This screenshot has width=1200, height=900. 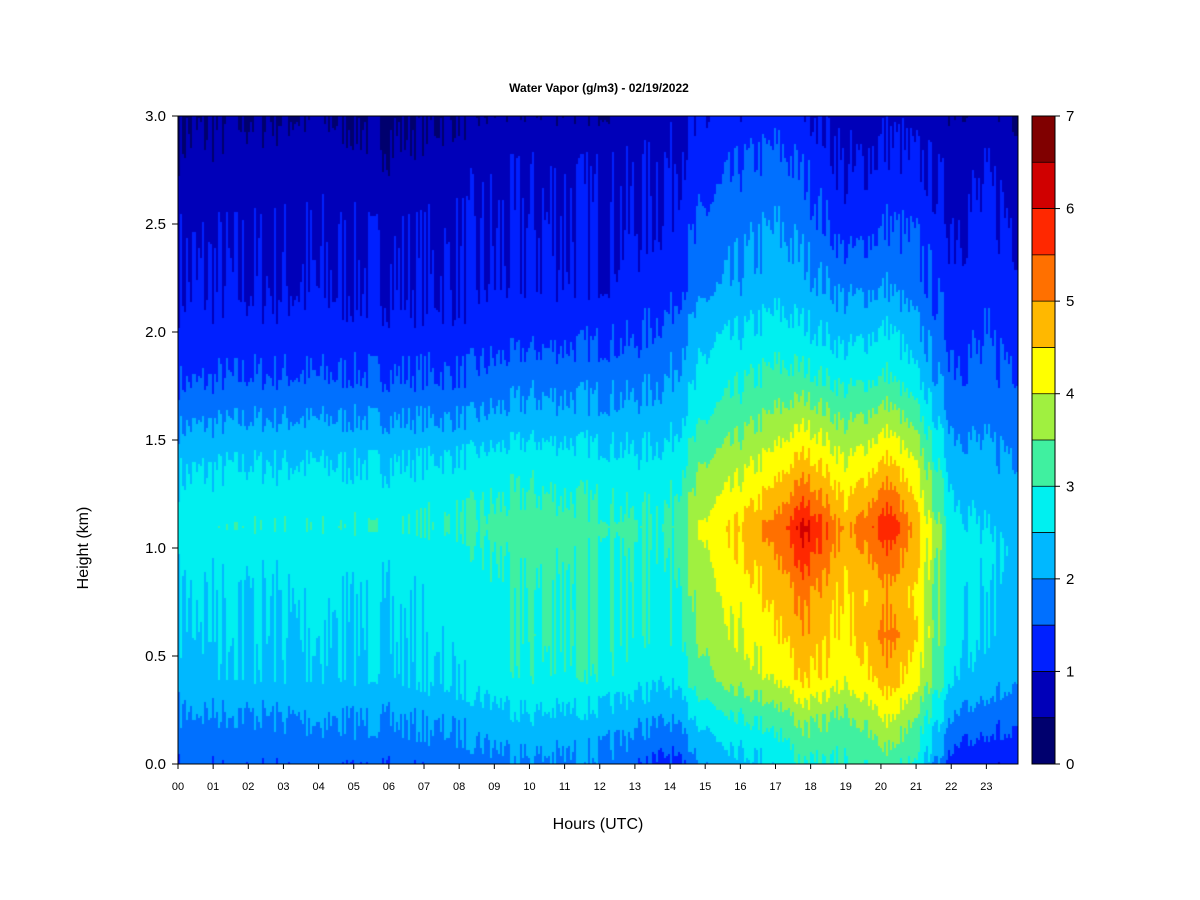 I want to click on chart-title: Water Vapor (g/m3) - 02/19/2022, so click(x=599, y=88).